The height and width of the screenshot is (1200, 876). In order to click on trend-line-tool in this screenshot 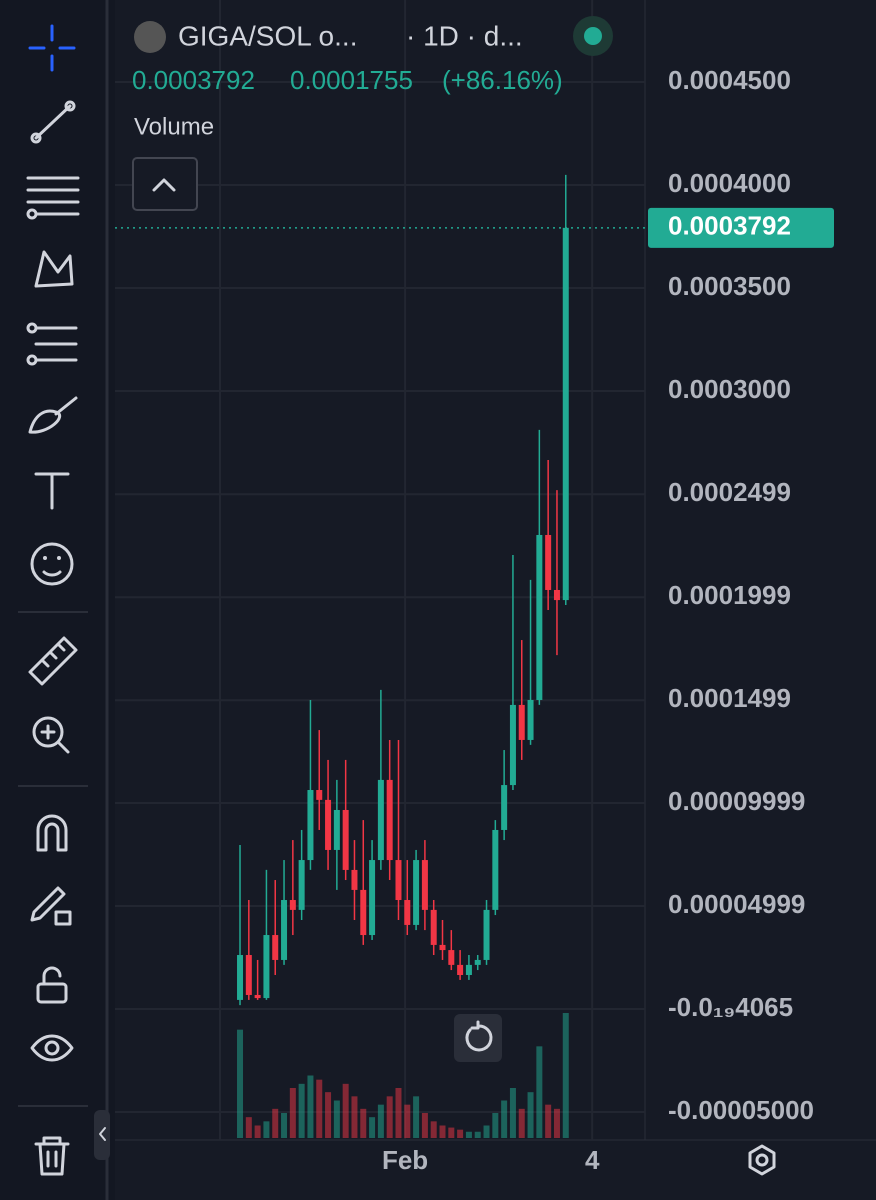, I will do `click(53, 122)`.